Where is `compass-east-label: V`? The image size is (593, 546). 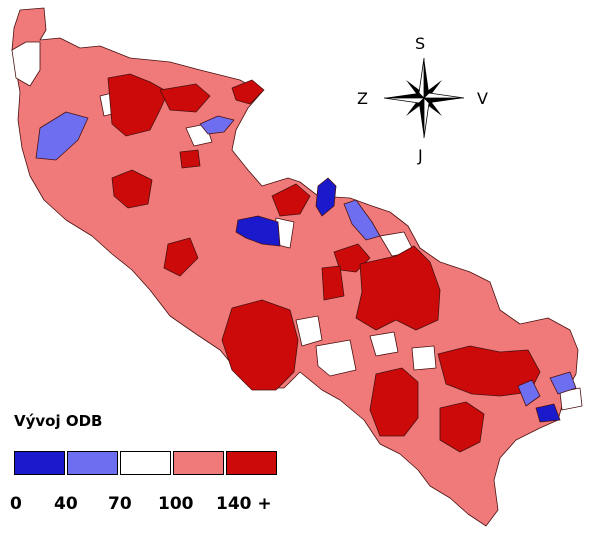
compass-east-label: V is located at coordinates (482, 98).